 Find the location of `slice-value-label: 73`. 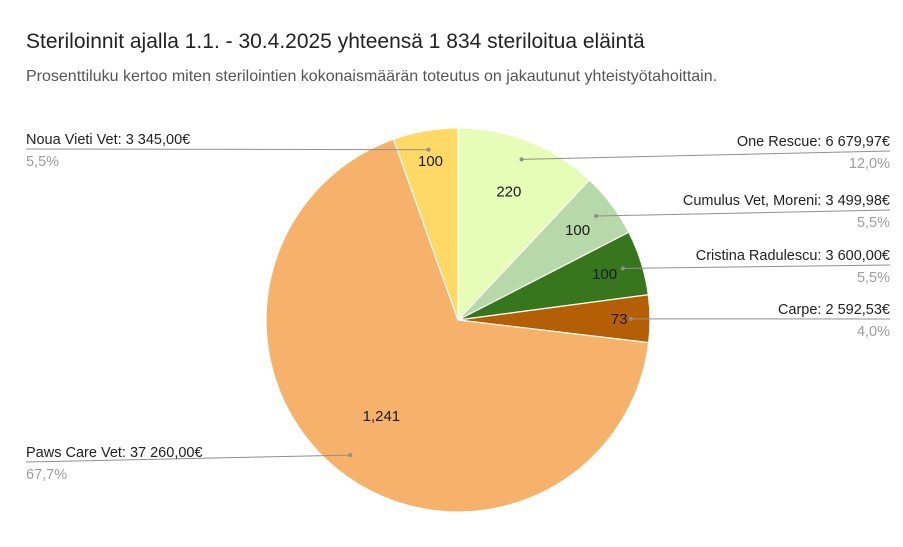

slice-value-label: 73 is located at coordinates (619, 319).